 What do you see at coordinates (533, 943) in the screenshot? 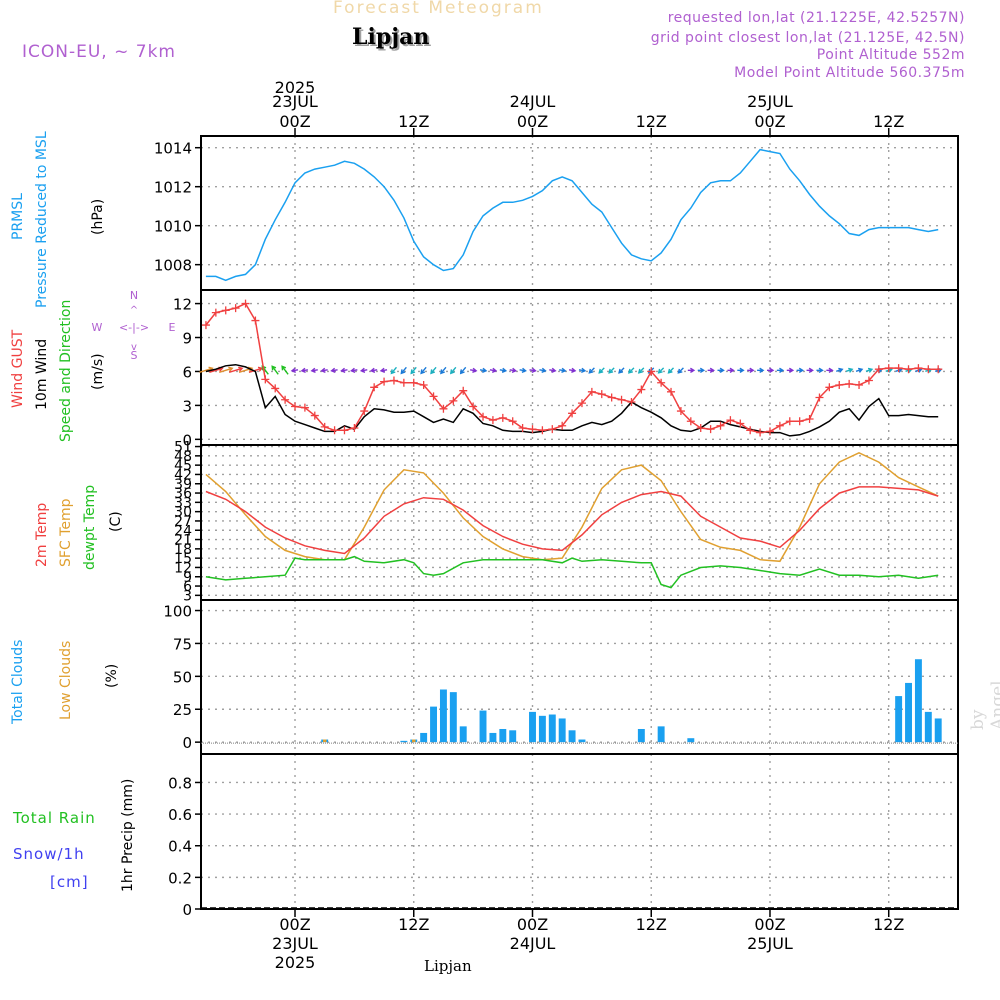
I see `x-label-bottom: 24JUL` at bounding box center [533, 943].